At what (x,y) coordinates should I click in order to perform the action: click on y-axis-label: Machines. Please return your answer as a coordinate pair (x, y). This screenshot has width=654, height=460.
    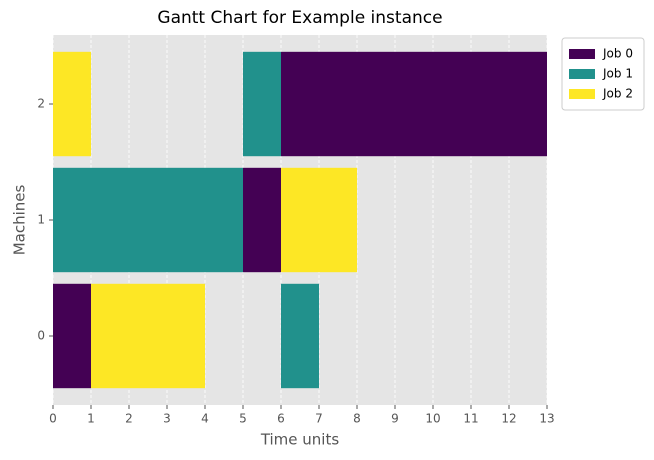
    Looking at the image, I should click on (20, 220).